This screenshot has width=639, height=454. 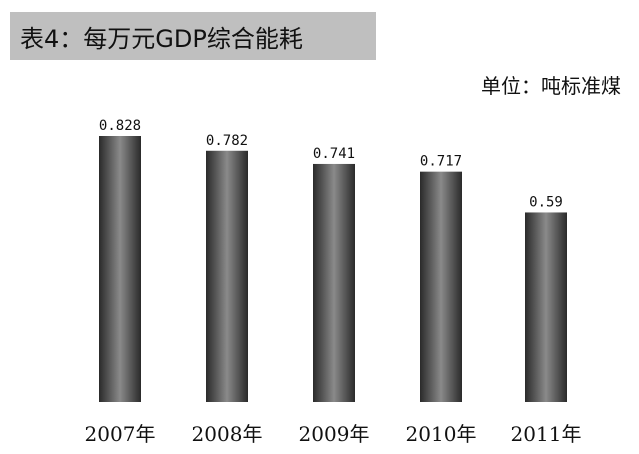 What do you see at coordinates (334, 154) in the screenshot?
I see `bar-value-label-2: 0.741` at bounding box center [334, 154].